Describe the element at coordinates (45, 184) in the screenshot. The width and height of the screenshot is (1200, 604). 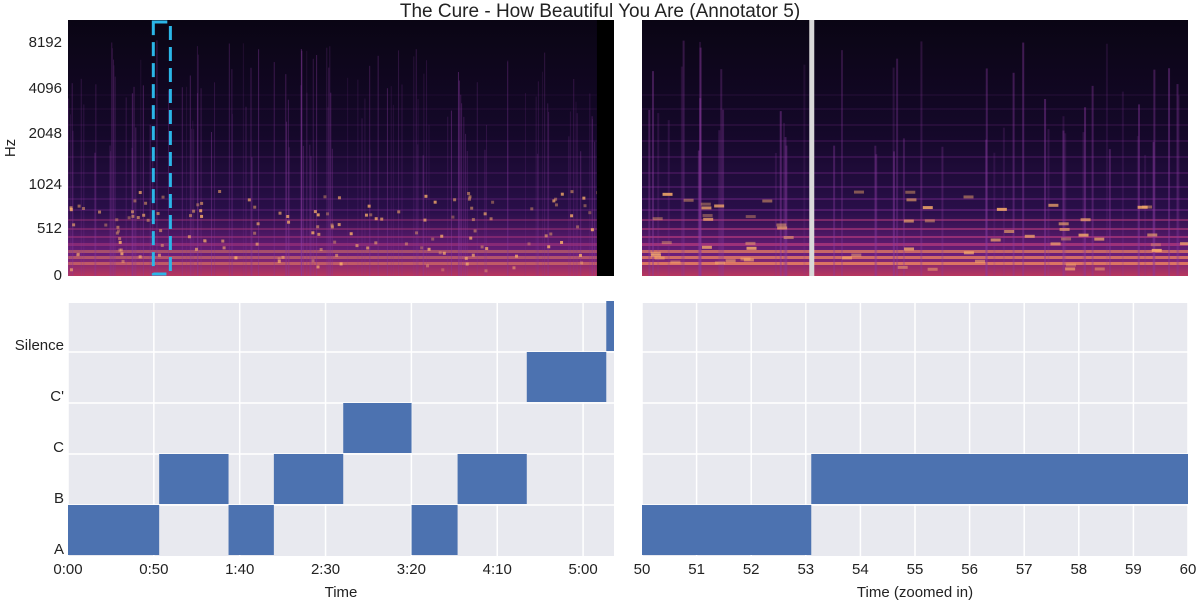
I see `spectrogram-y-tick: 1024` at that location.